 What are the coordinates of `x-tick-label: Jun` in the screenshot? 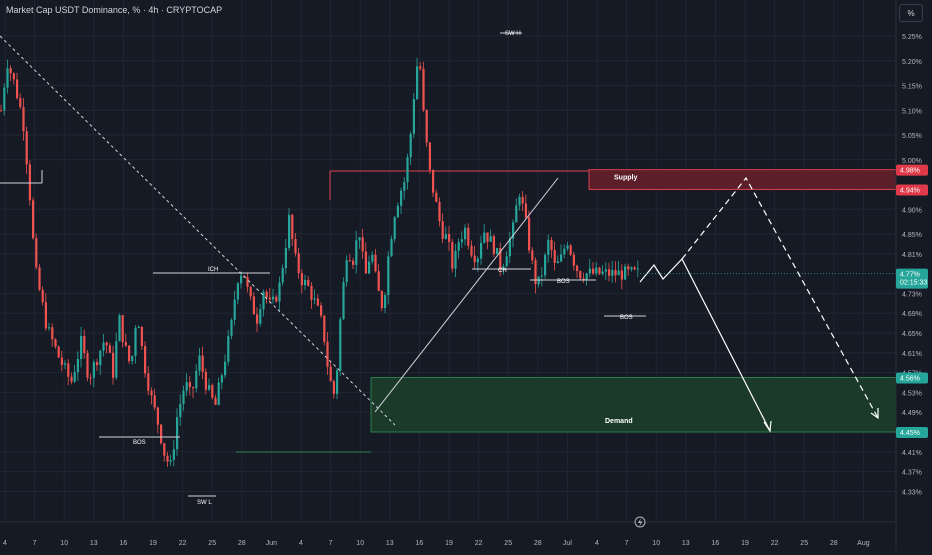 It's located at (271, 543).